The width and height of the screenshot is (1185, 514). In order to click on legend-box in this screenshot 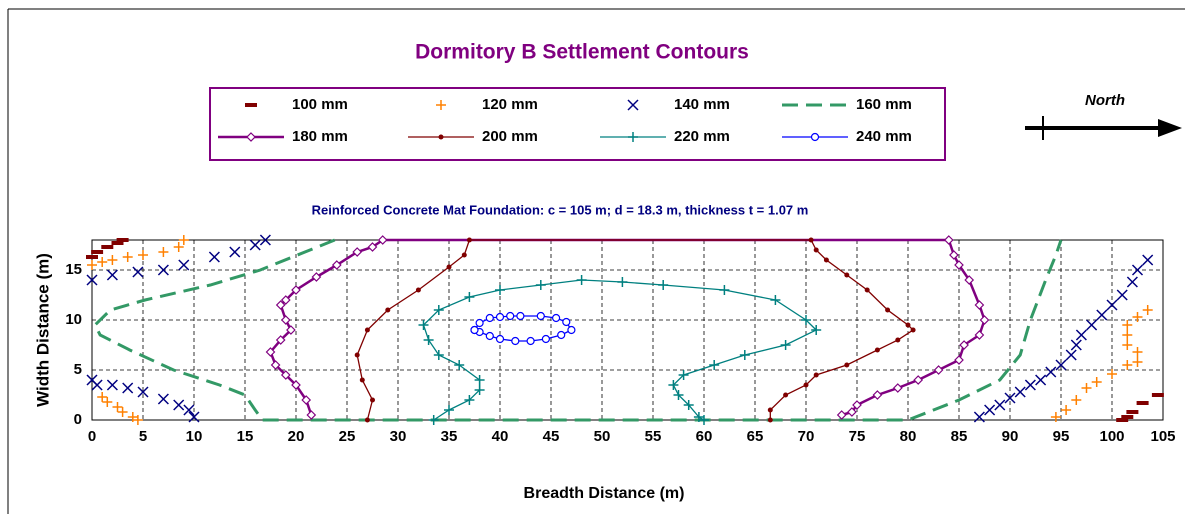, I will do `click(577, 124)`.